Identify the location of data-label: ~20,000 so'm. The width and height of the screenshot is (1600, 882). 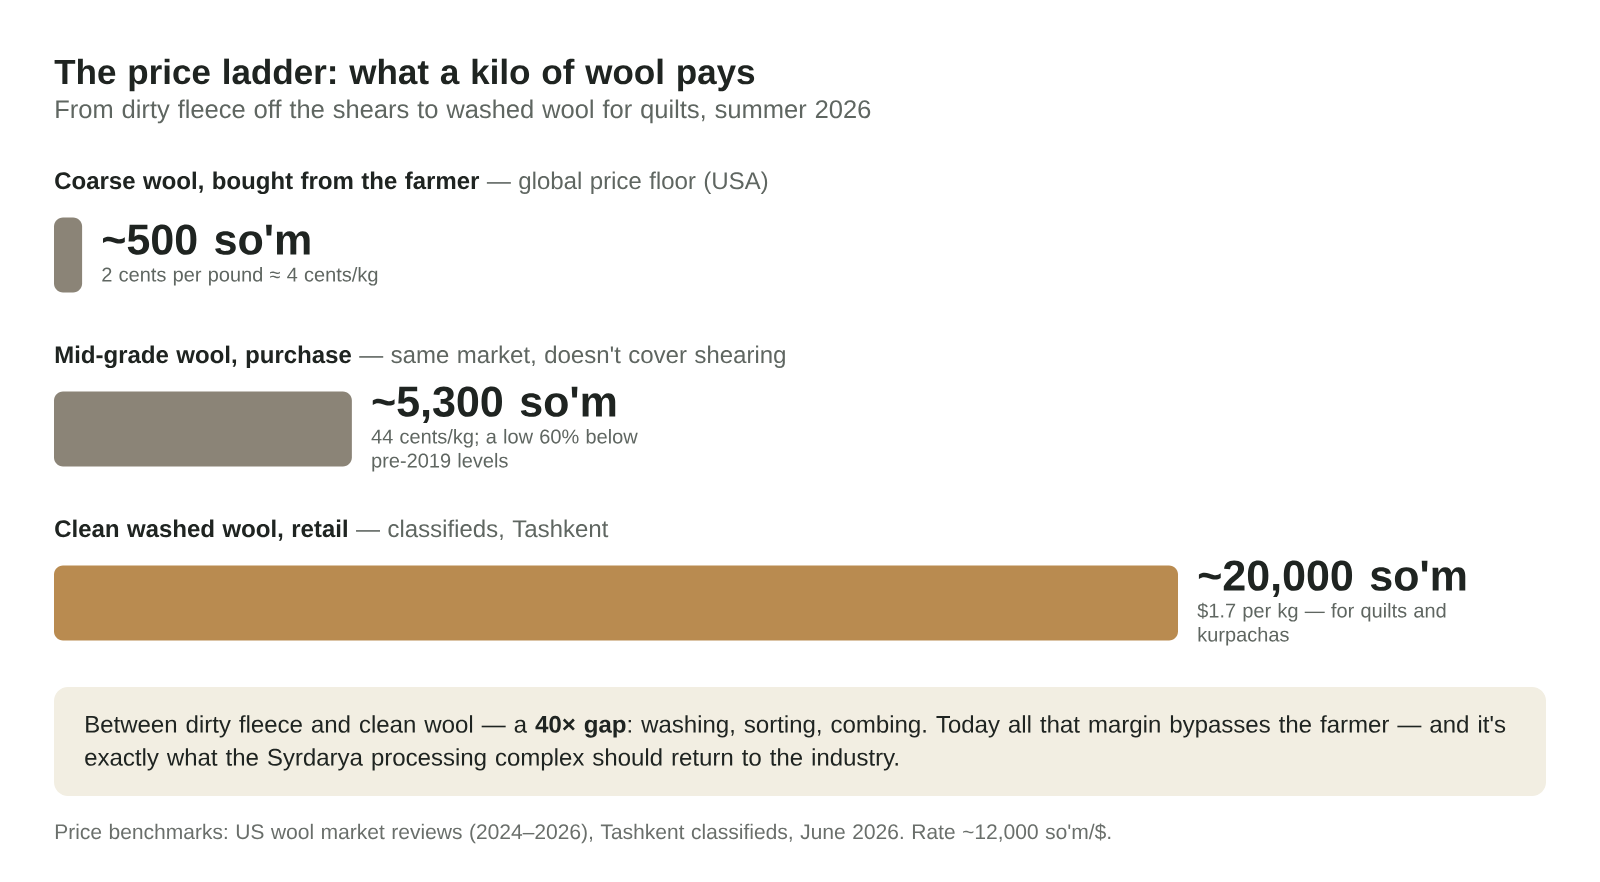
(1332, 579).